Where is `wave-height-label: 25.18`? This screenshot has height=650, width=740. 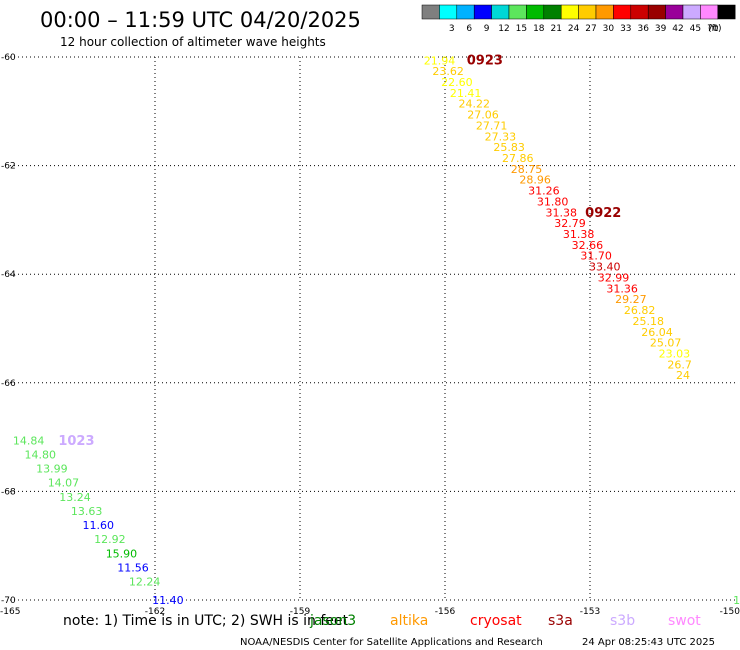 wave-height-label: 25.18 is located at coordinates (649, 321).